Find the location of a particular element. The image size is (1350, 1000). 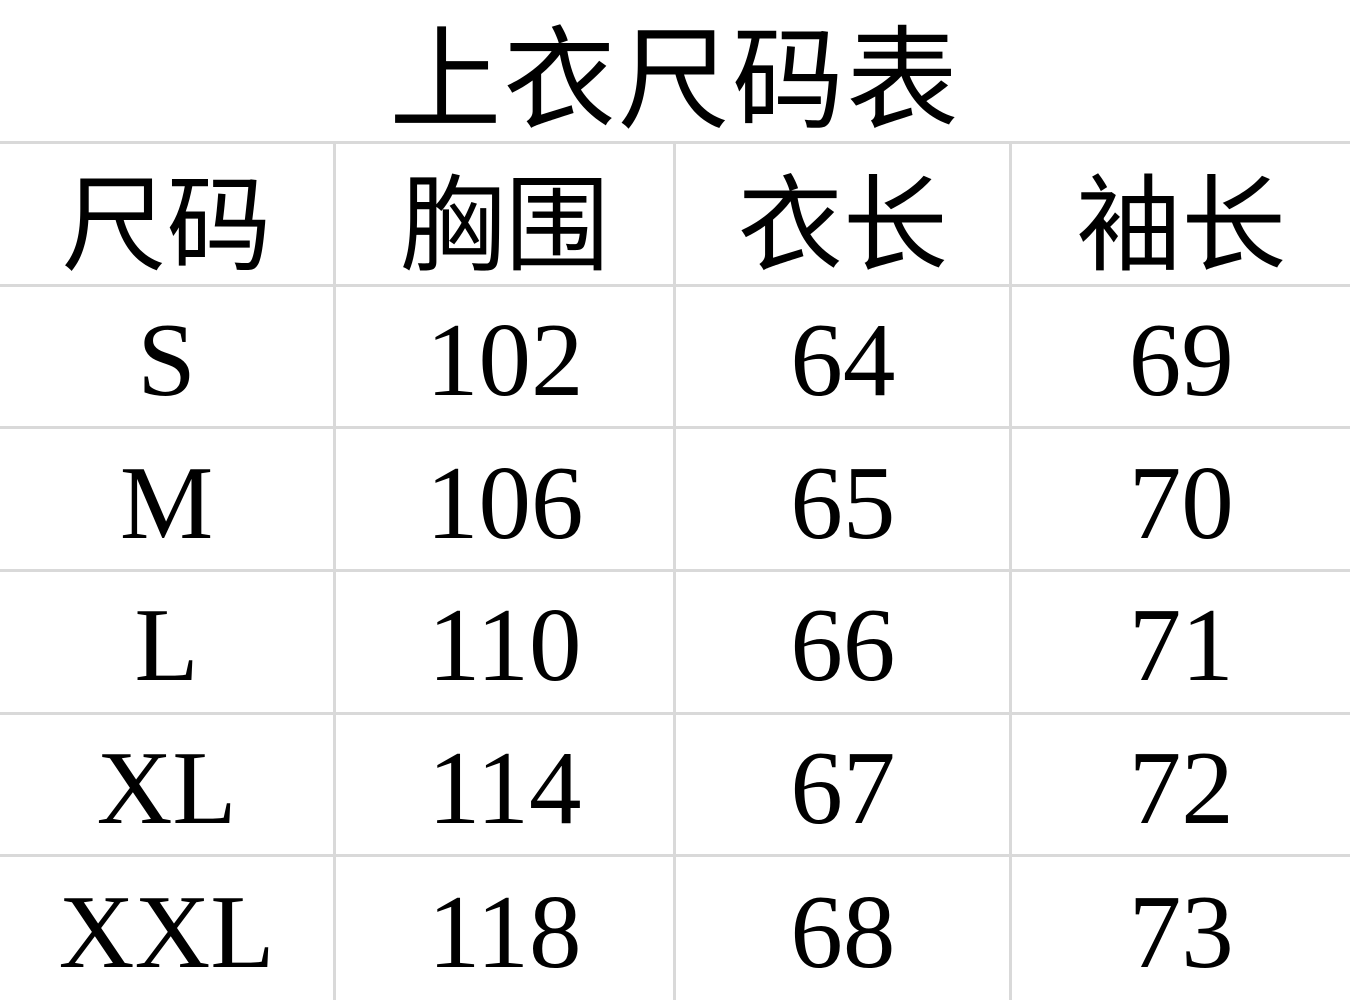

cell-length-xl: 67 is located at coordinates (844, 786).